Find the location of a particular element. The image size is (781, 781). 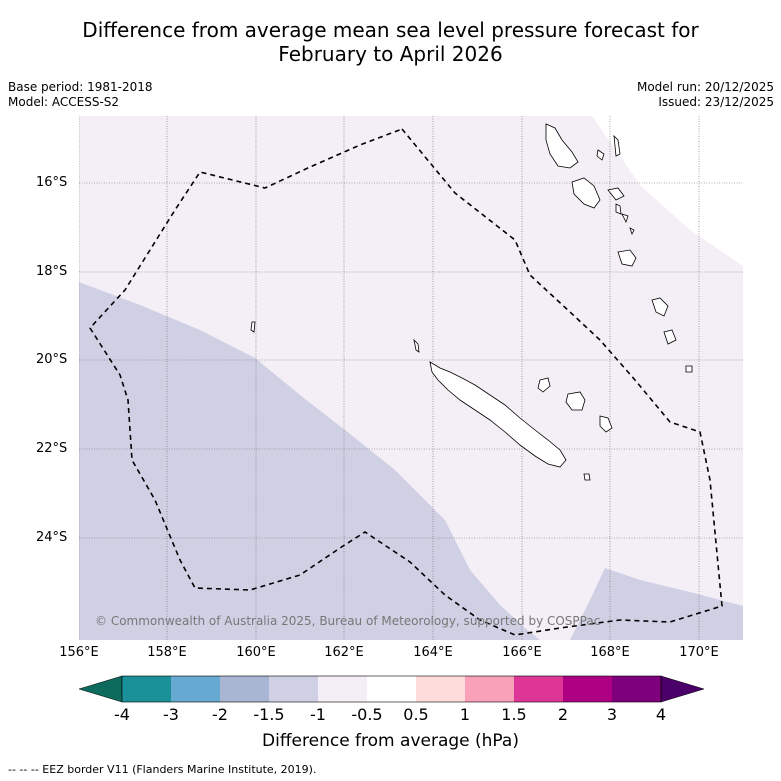

colorbar is located at coordinates (391, 689).